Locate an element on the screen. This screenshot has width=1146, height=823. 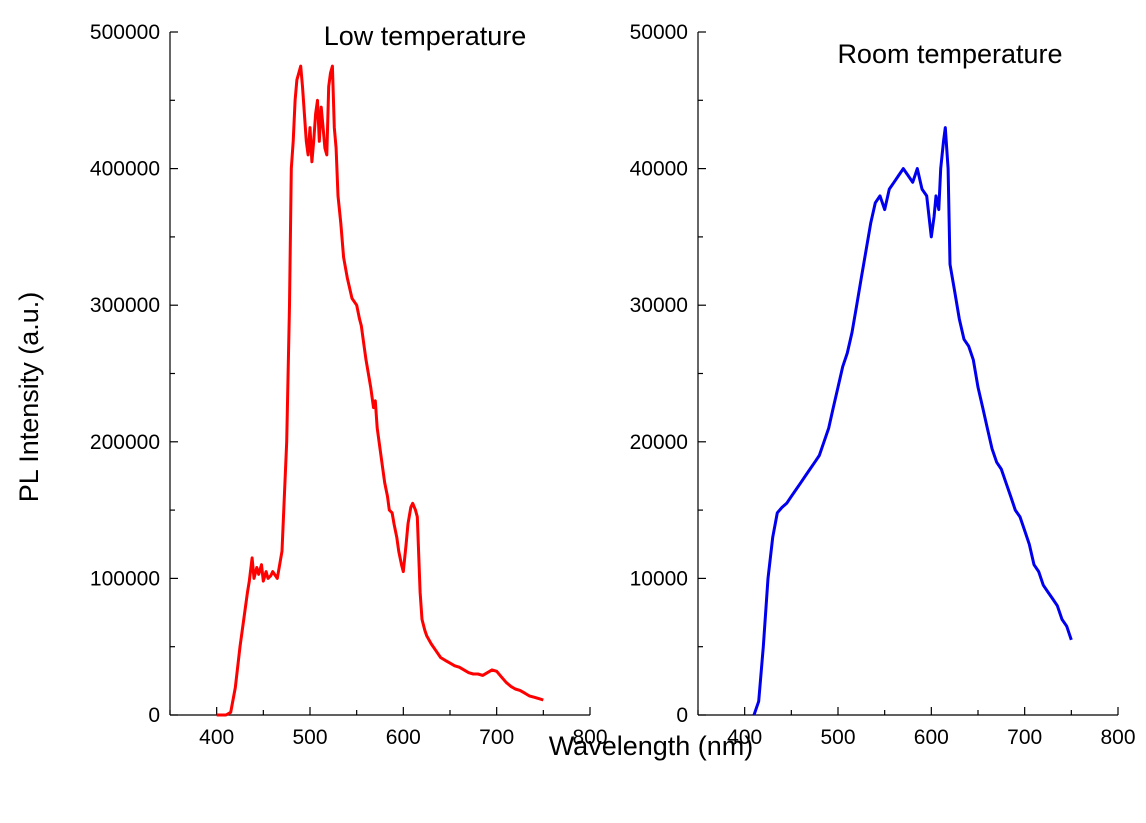
left-x-tick-label: 600 is located at coordinates (403, 737).